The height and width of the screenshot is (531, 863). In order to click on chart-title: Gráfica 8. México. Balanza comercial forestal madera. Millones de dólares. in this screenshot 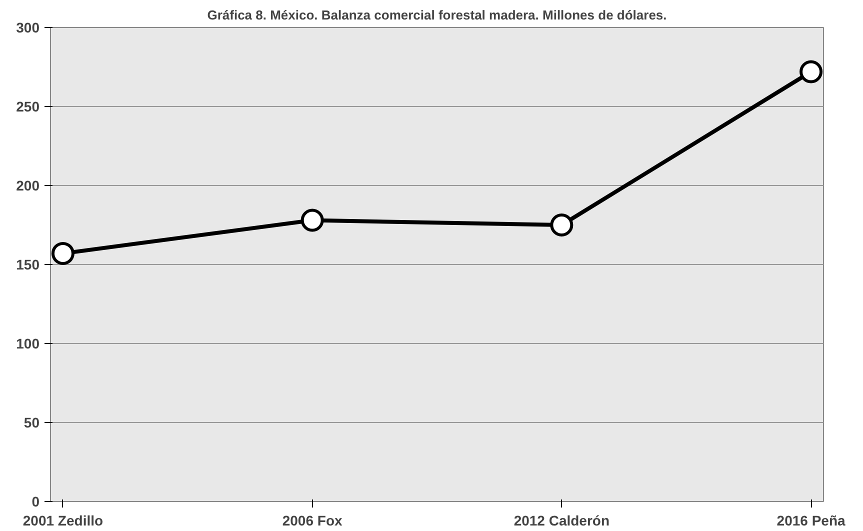, I will do `click(437, 15)`.